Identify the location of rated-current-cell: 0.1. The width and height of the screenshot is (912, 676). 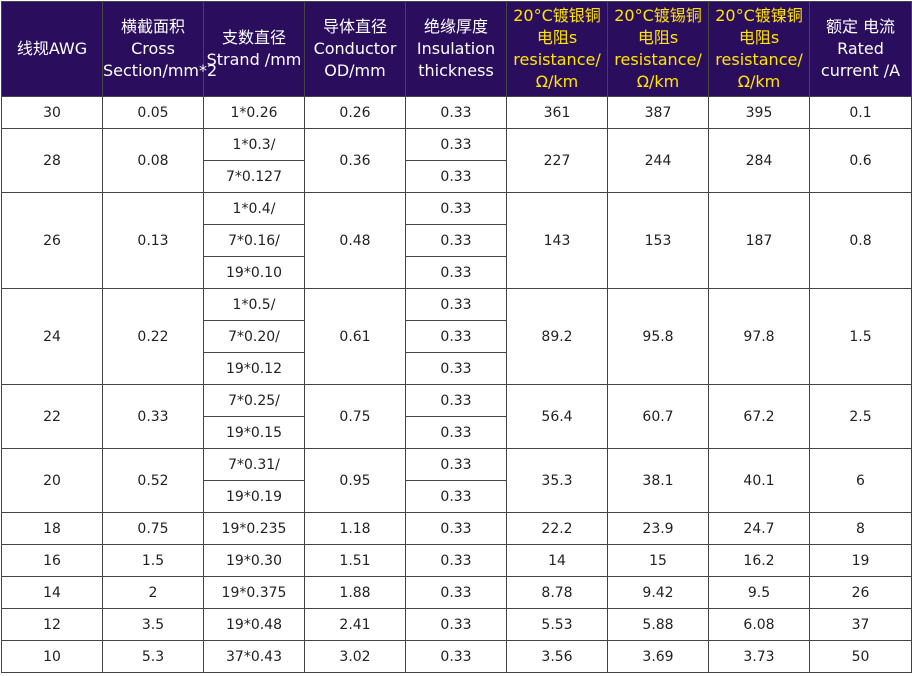
(860, 112).